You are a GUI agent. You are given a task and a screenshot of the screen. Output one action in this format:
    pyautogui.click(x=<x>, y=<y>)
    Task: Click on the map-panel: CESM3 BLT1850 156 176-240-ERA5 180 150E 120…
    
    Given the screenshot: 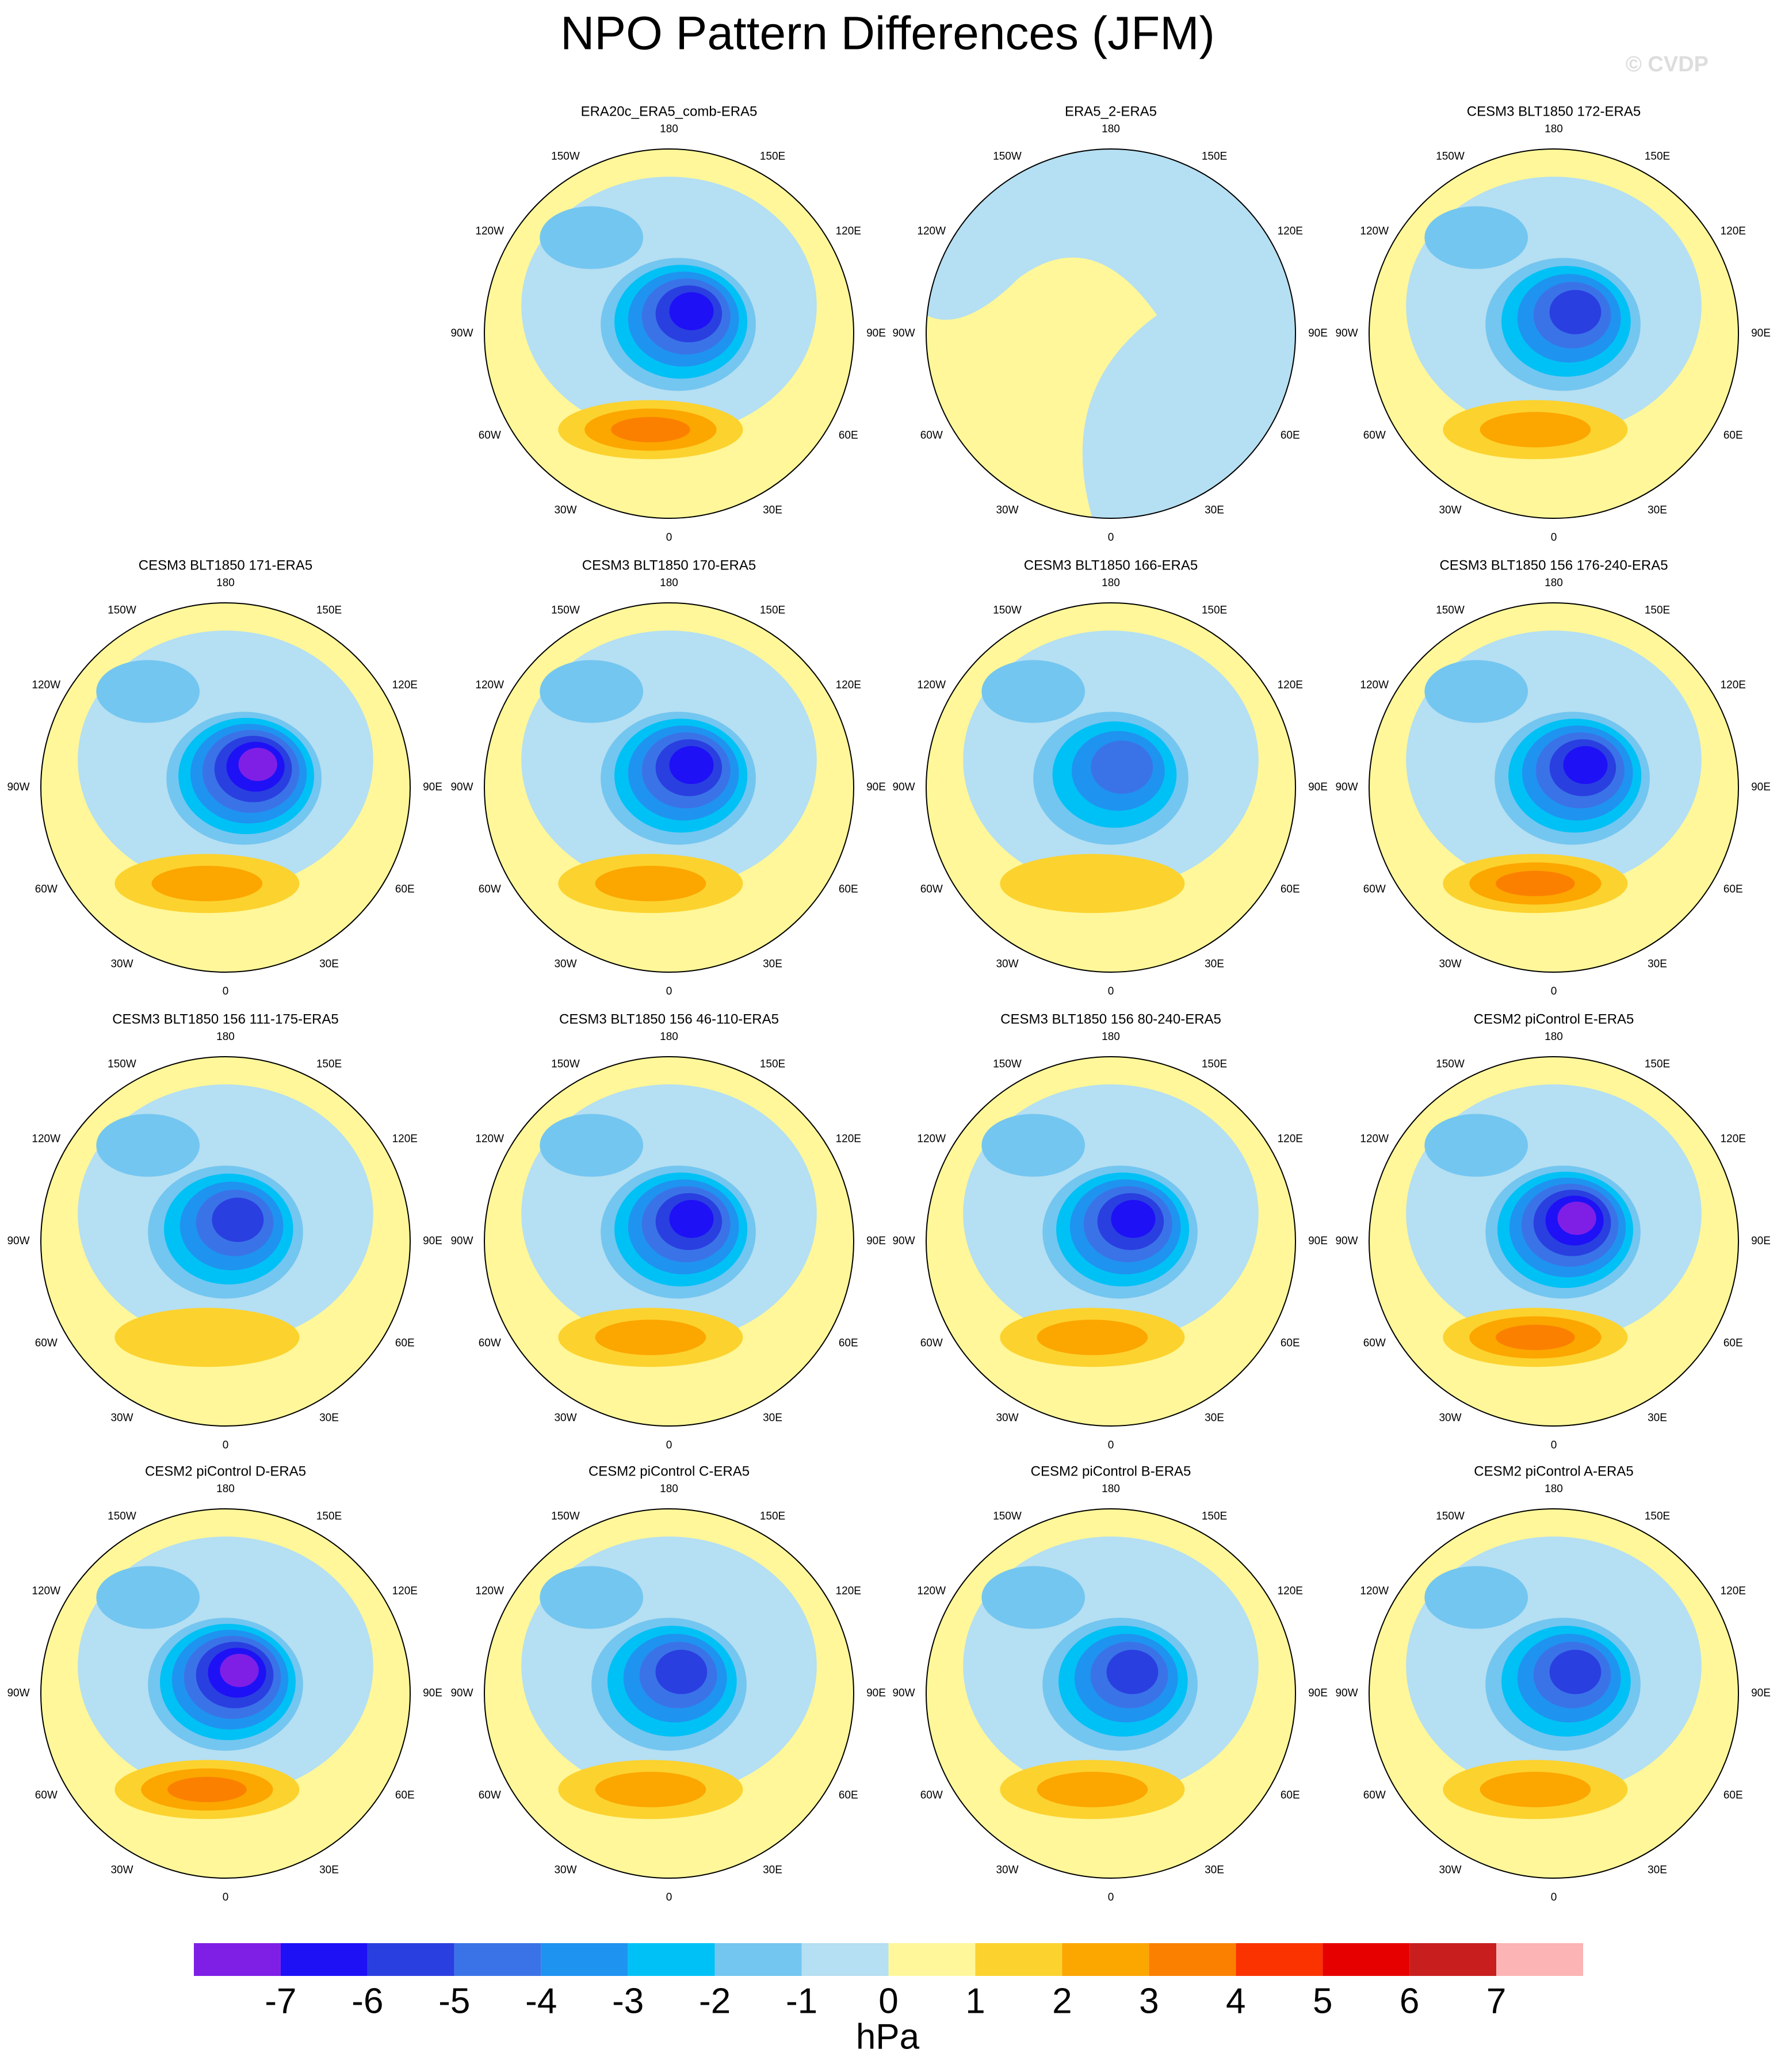 What is the action you would take?
    pyautogui.click(x=1552, y=777)
    